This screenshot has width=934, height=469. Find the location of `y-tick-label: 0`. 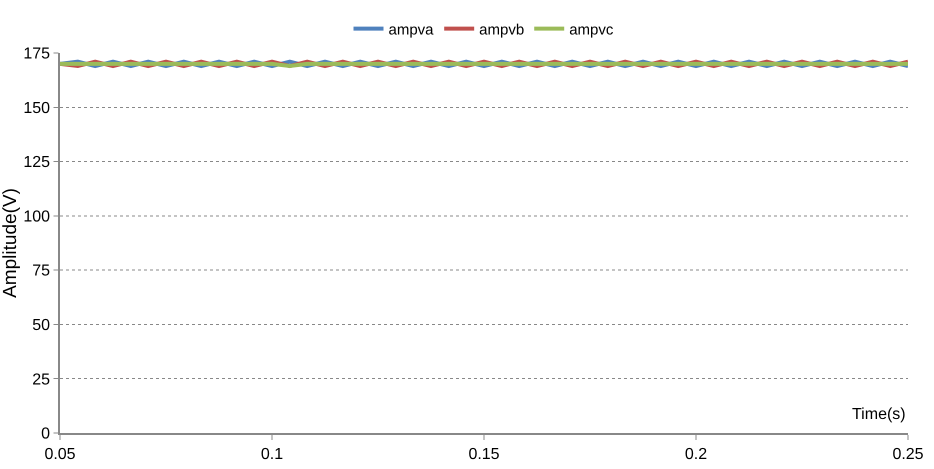

y-tick-label: 0 is located at coordinates (45, 434).